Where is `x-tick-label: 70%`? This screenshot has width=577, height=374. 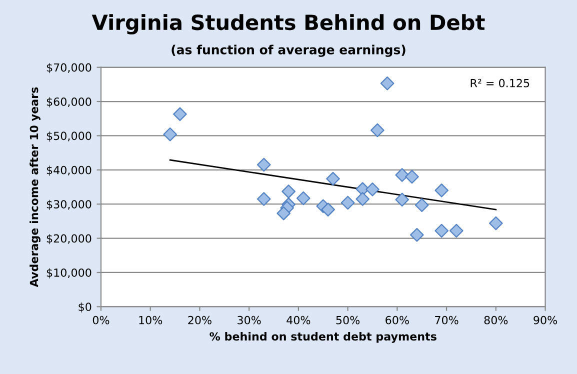 x-tick-label: 70% is located at coordinates (446, 320).